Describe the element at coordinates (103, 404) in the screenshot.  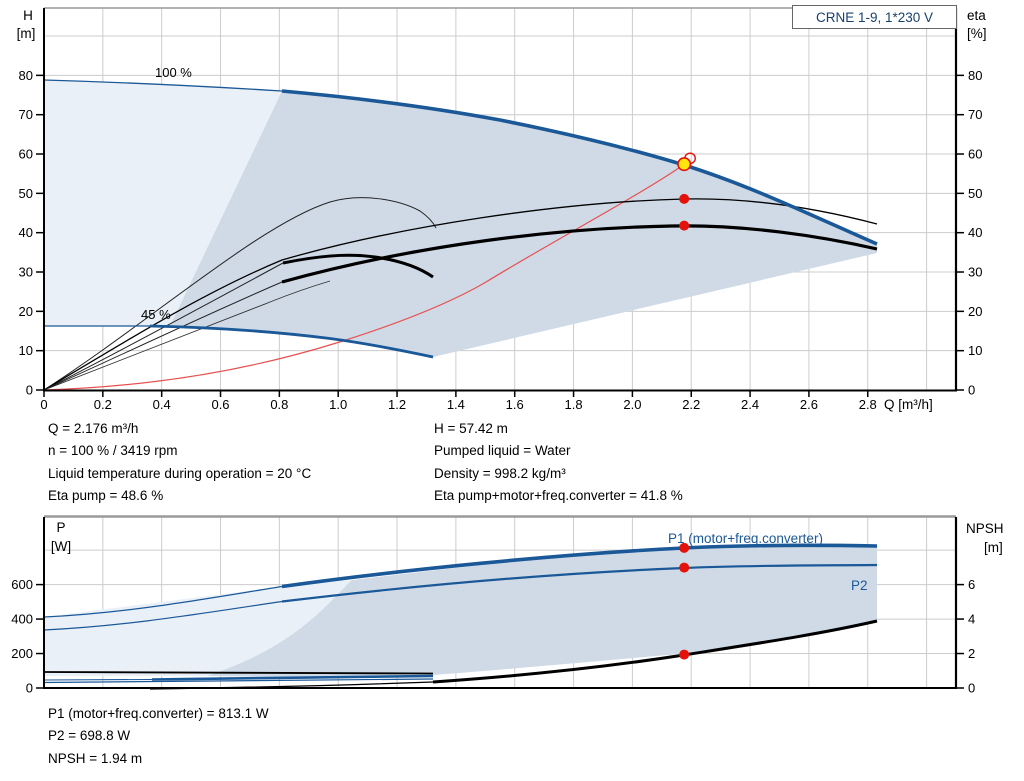
I see `tick-label: 0.2` at that location.